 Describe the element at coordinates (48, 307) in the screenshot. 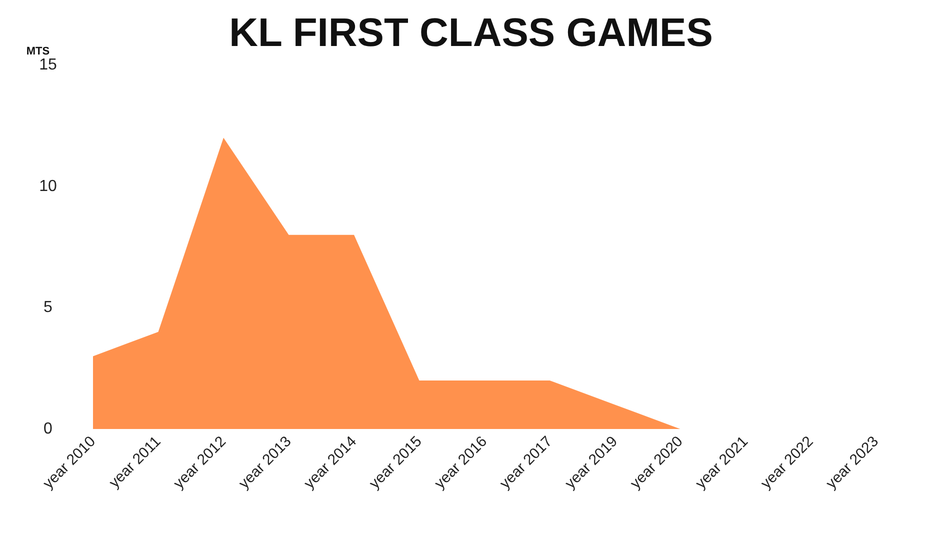

I see `y-tick-label: 5` at that location.